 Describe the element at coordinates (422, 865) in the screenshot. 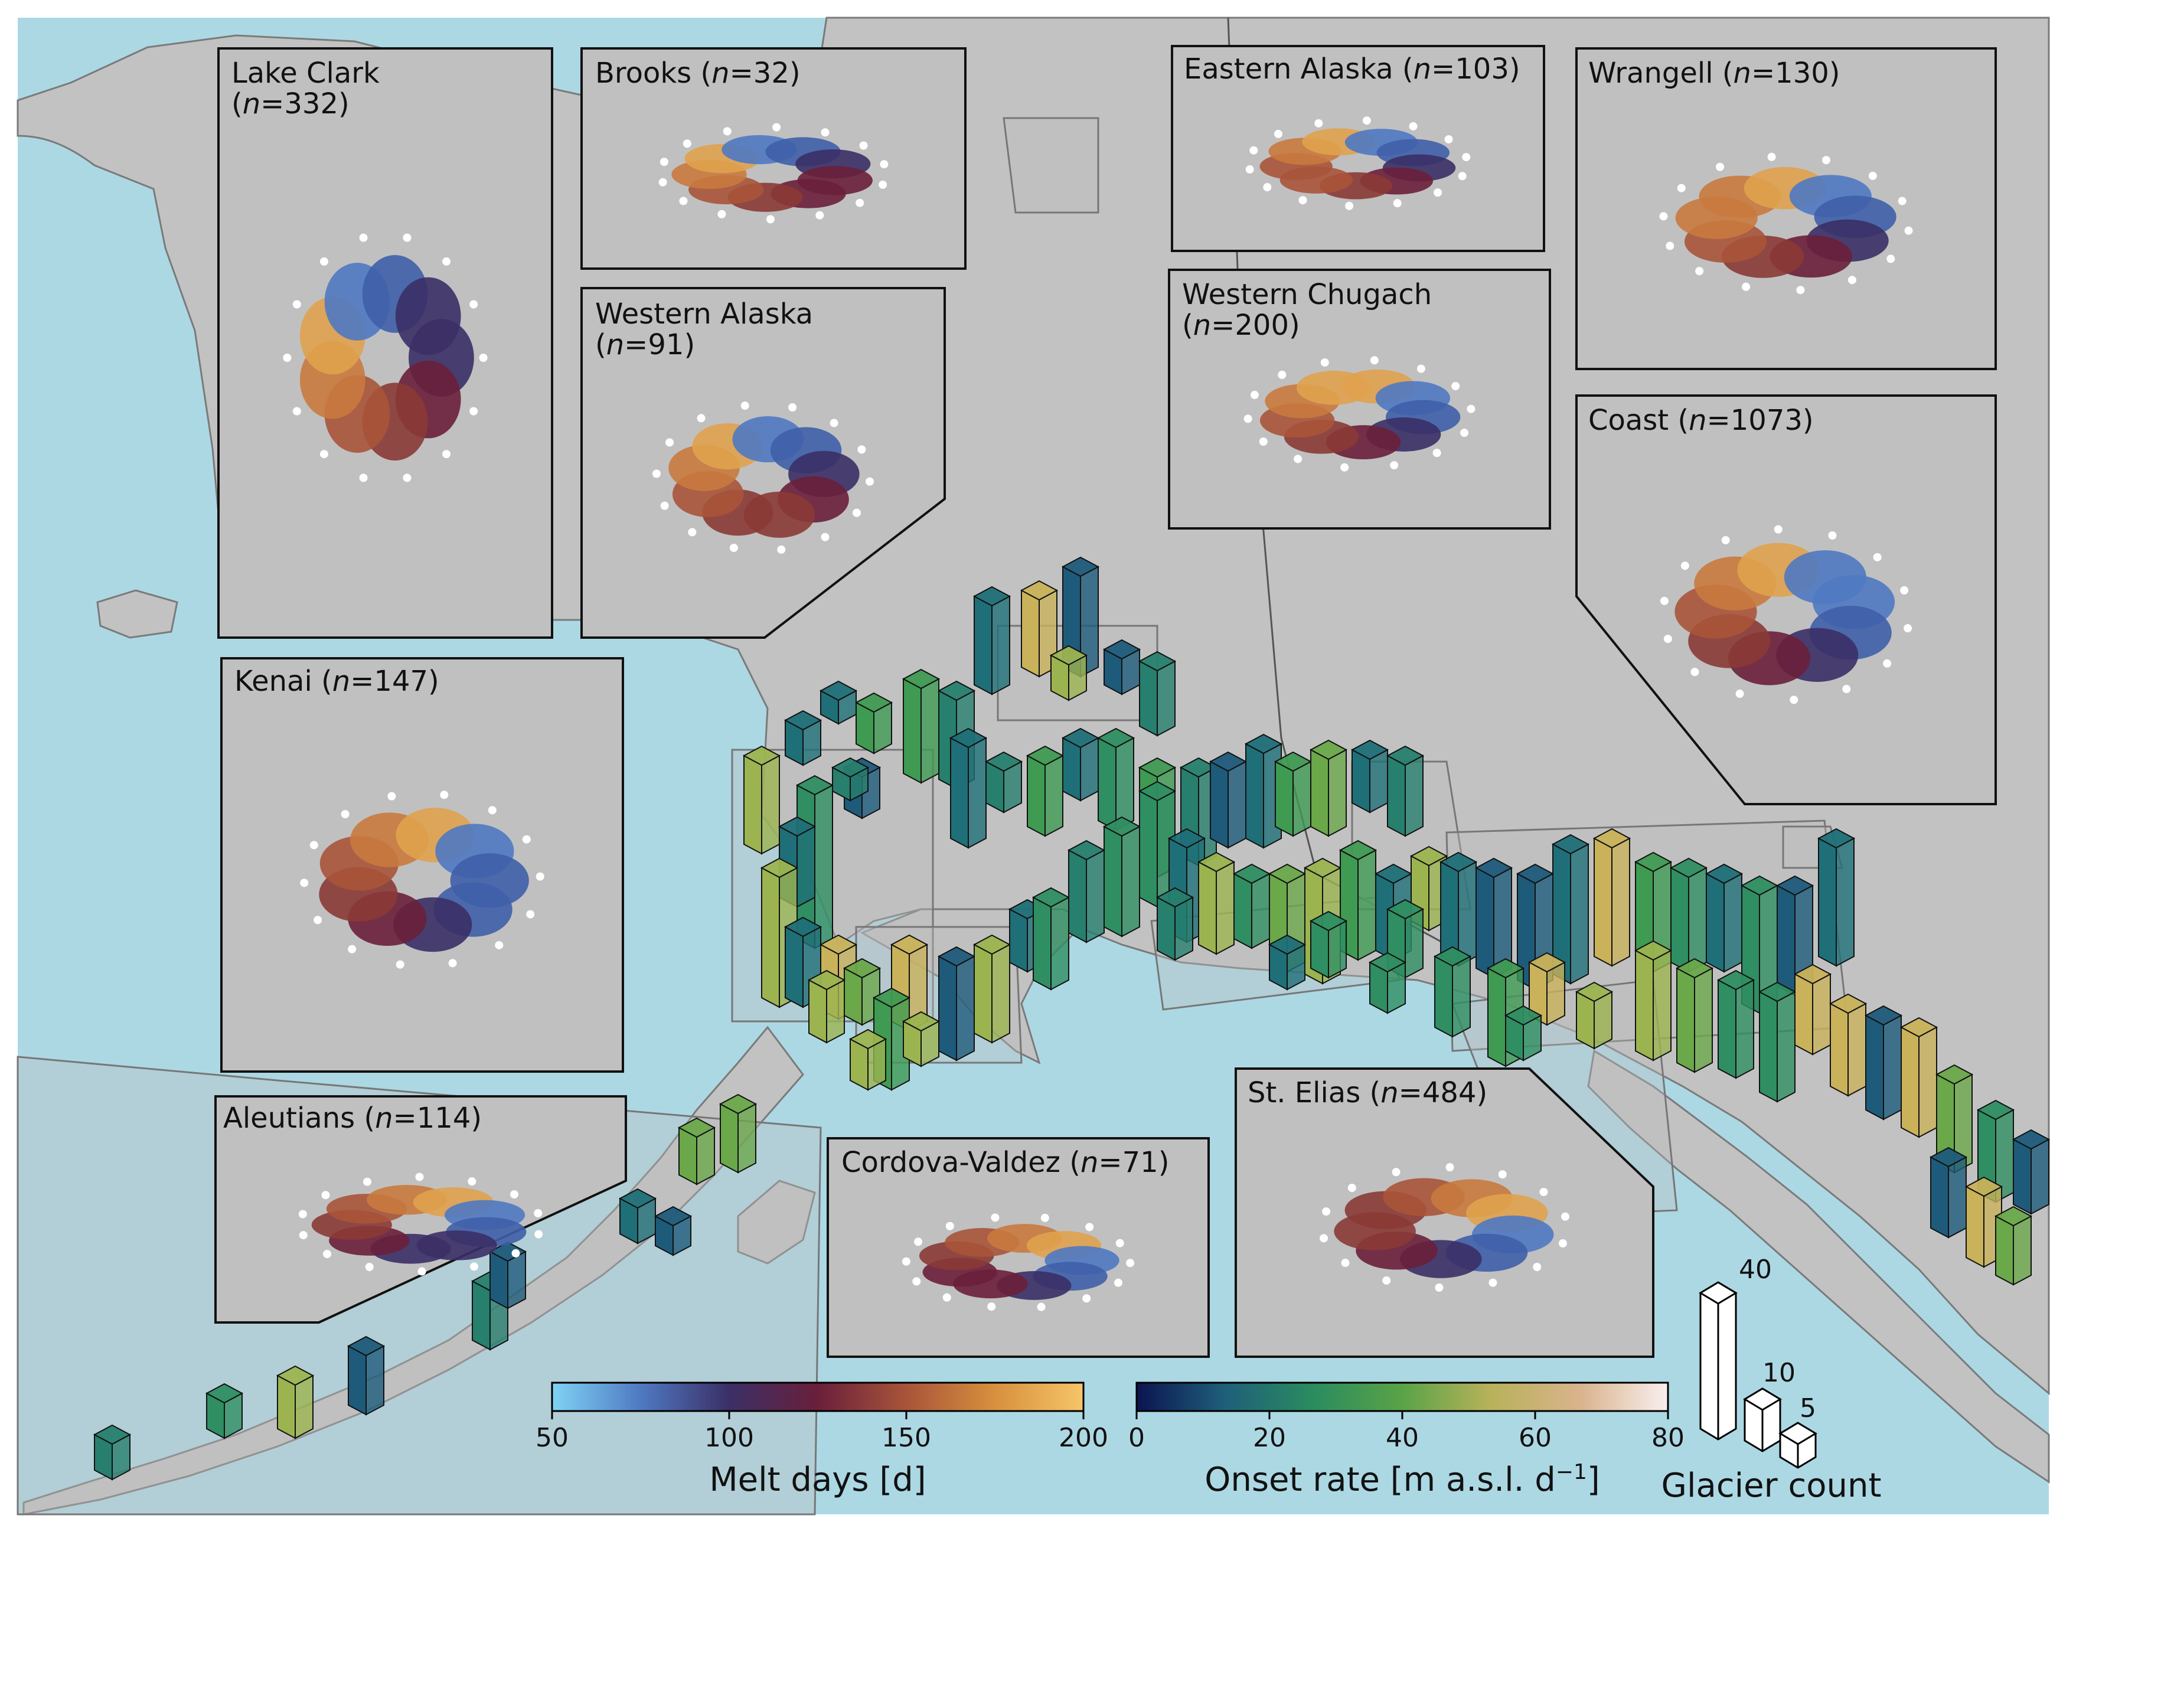

I see `inset-kenai: Kenai (n=147)` at that location.